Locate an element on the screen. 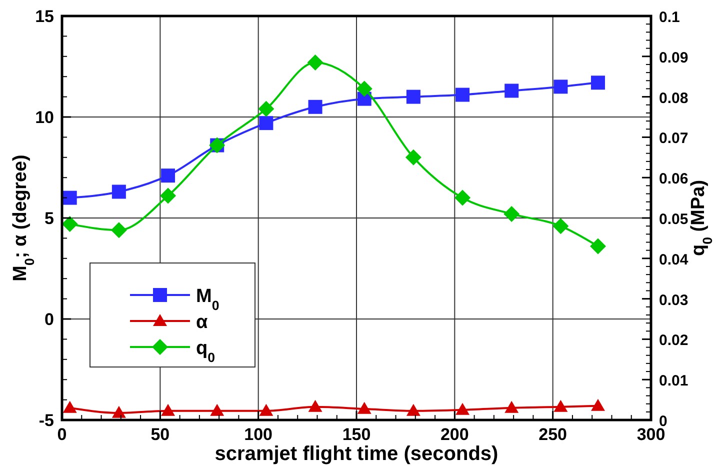  y2-tick-label: 0.01 is located at coordinates (673, 381).